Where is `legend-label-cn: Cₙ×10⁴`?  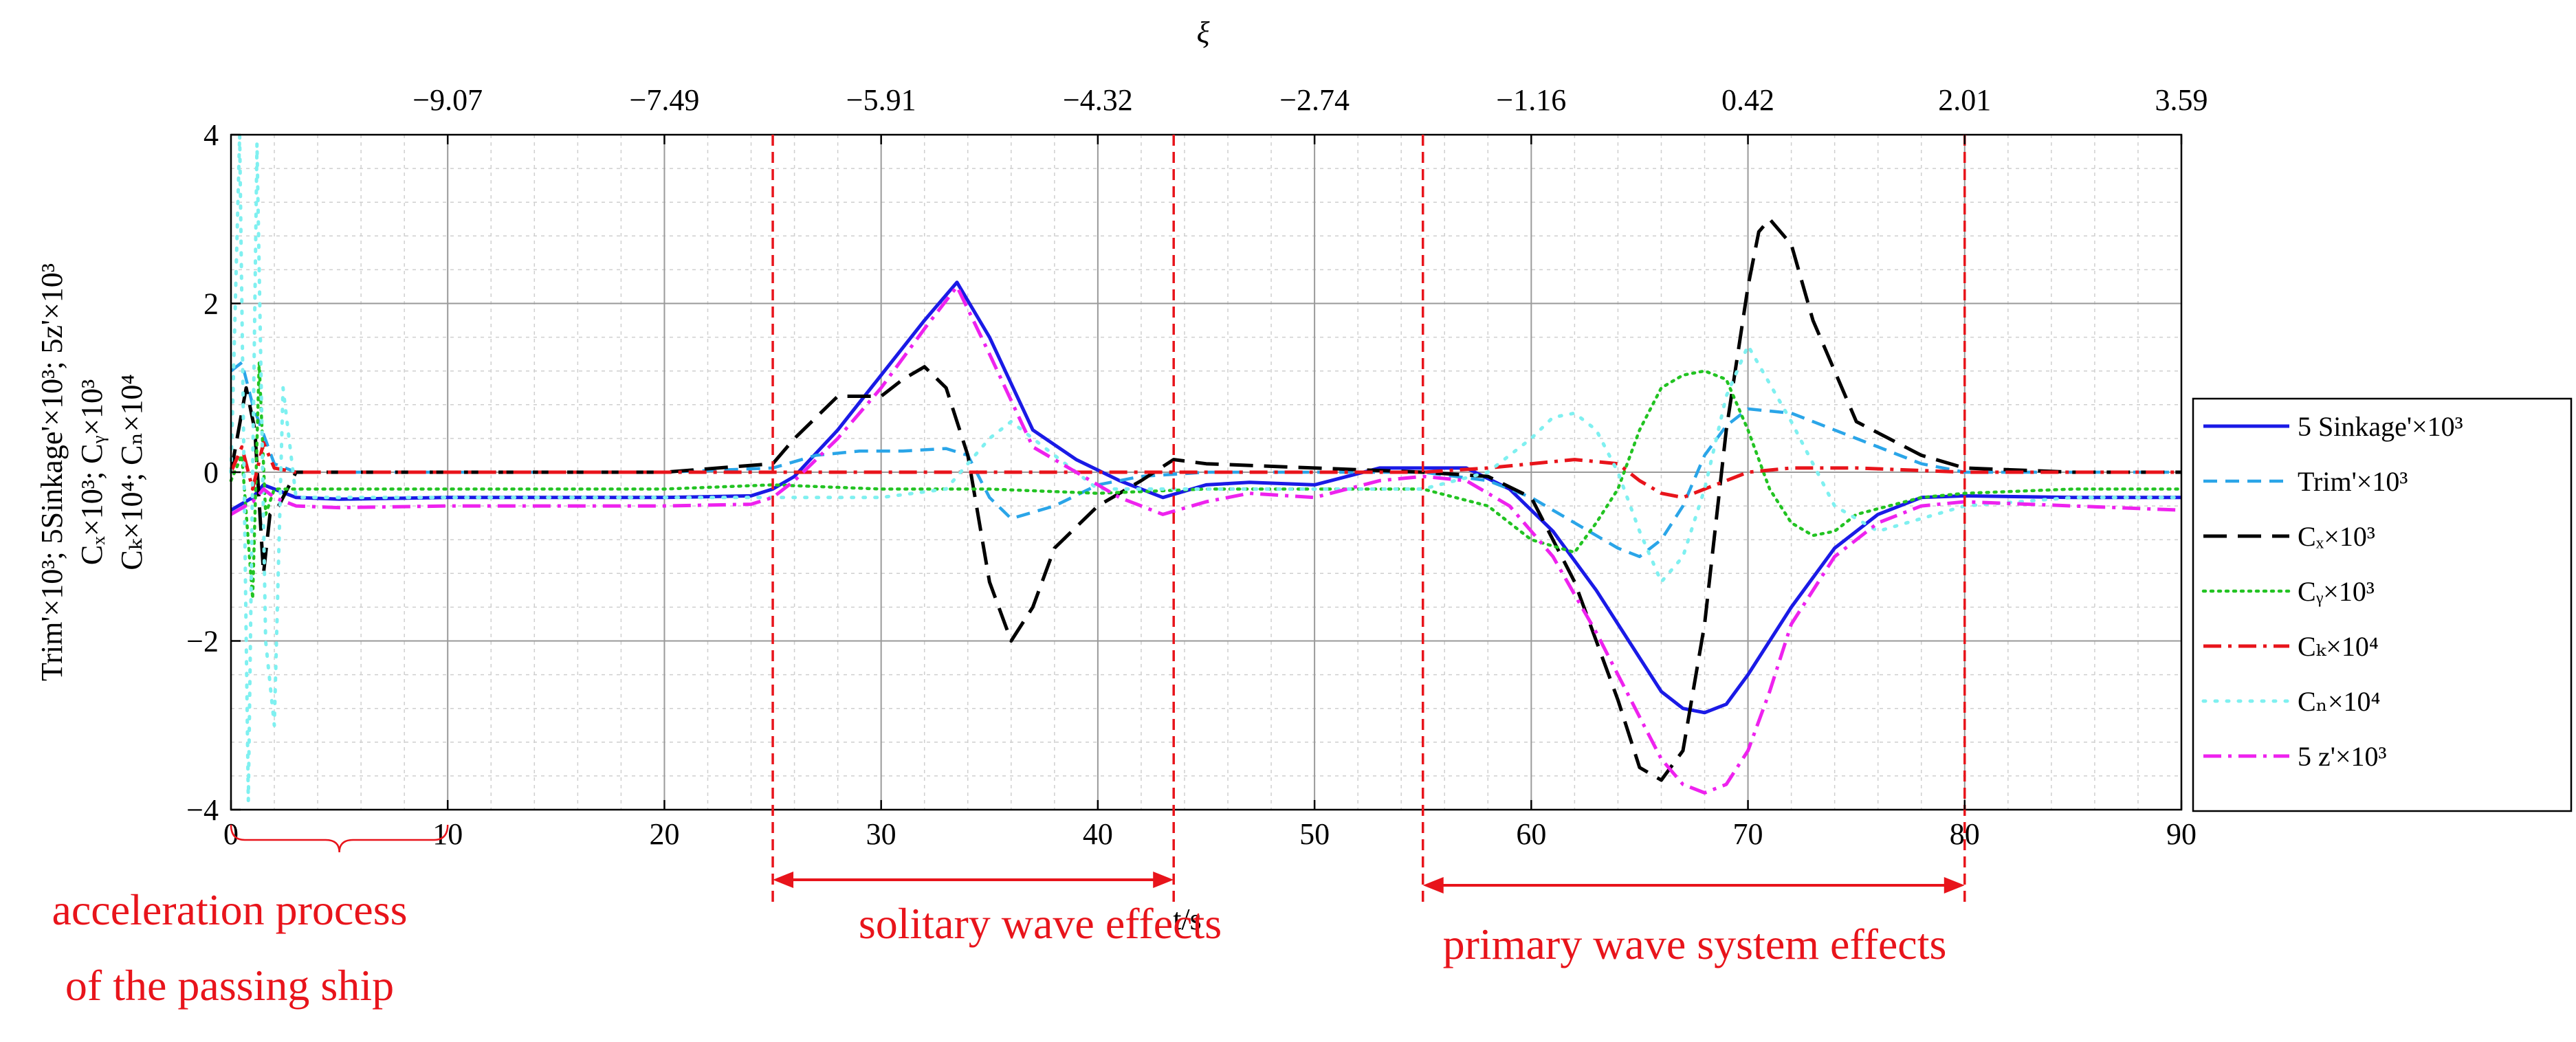
legend-label-cn: Cₙ×10⁴ is located at coordinates (2339, 701).